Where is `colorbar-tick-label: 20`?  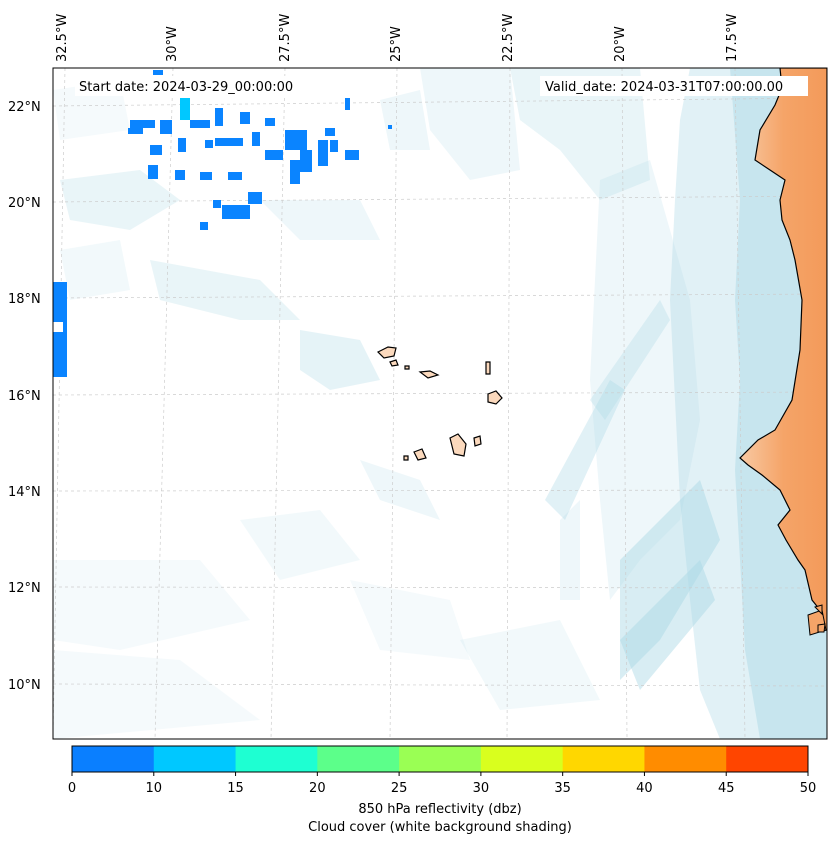 colorbar-tick-label: 20 is located at coordinates (317, 788).